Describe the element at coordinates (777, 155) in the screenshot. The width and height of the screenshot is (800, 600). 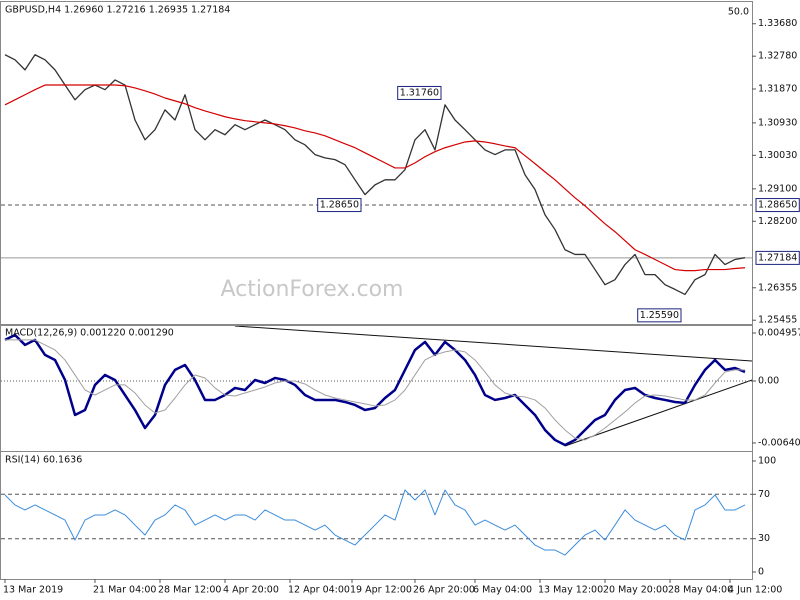
I see `y-tick-label: 1.30030` at that location.